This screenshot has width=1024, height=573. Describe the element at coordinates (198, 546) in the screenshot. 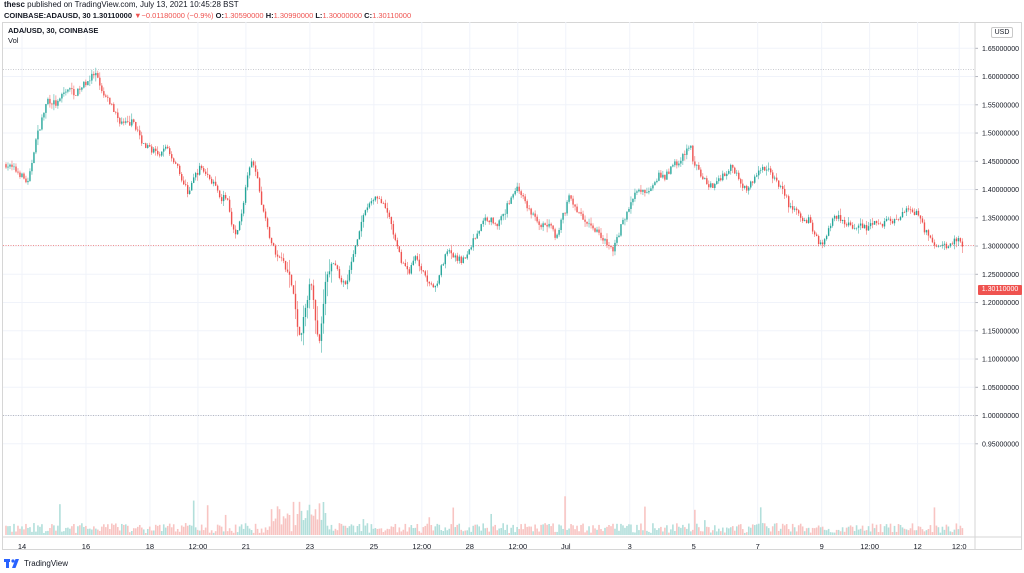

I see `time-tick-label: 12:00` at that location.